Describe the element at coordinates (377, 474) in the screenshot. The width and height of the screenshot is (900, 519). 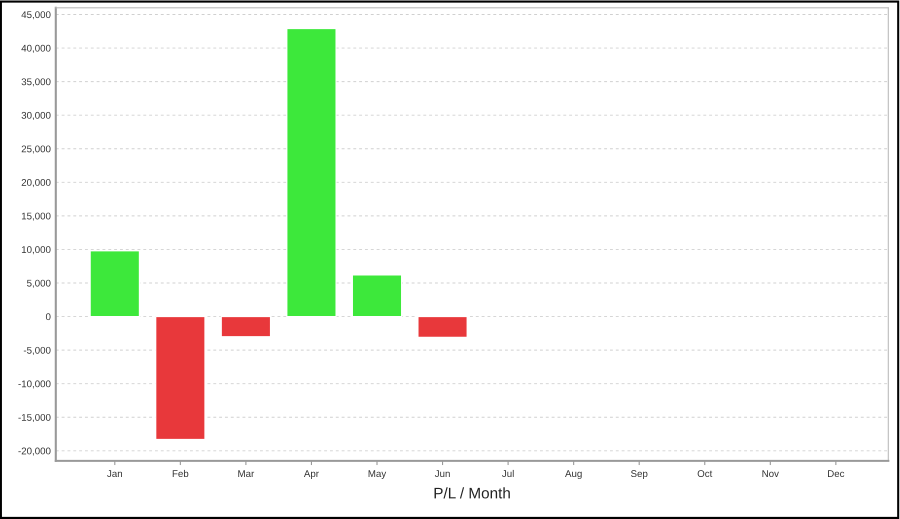
I see `x-tick-label: May` at that location.